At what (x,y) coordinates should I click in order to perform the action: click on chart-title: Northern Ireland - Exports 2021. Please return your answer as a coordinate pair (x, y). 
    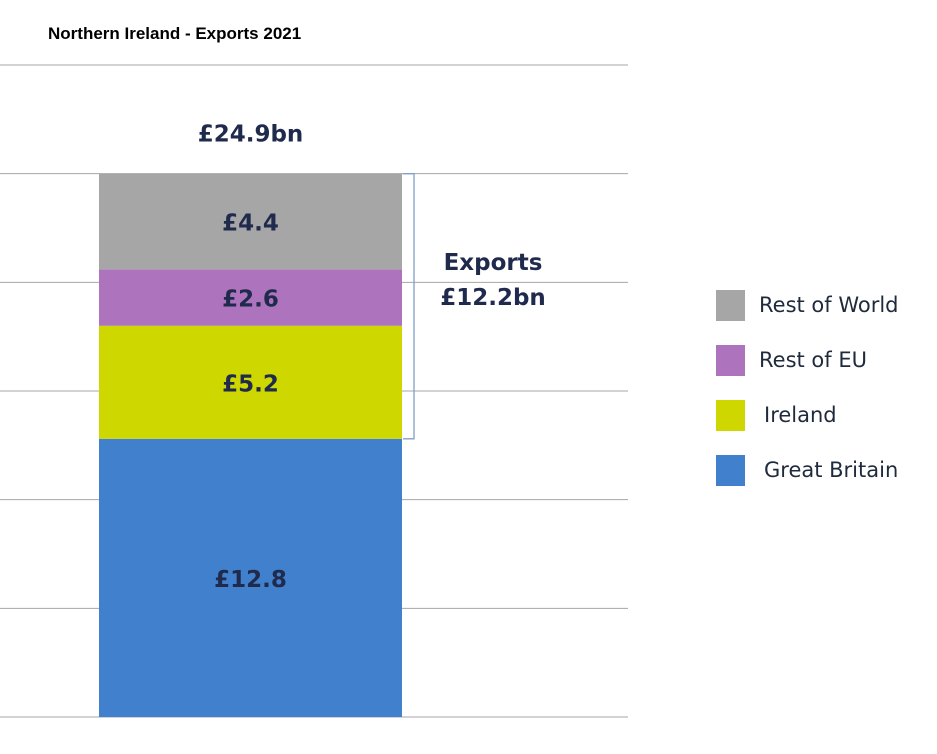
    Looking at the image, I should click on (175, 33).